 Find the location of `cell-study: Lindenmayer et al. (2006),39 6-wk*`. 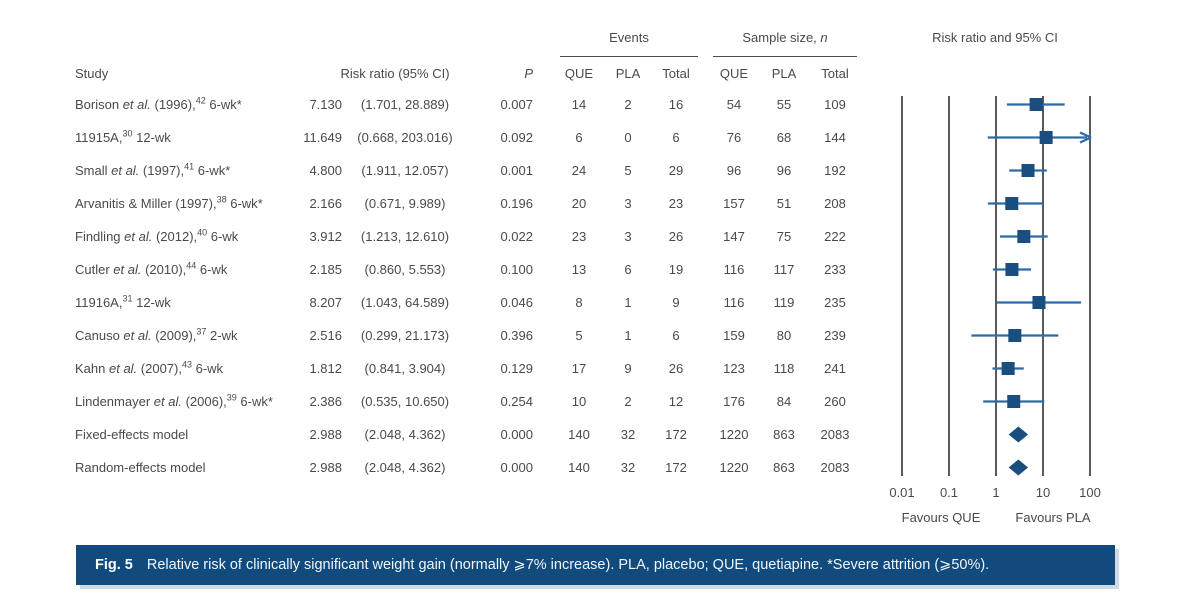

cell-study: Lindenmayer et al. (2006),39 6-wk* is located at coordinates (174, 400).